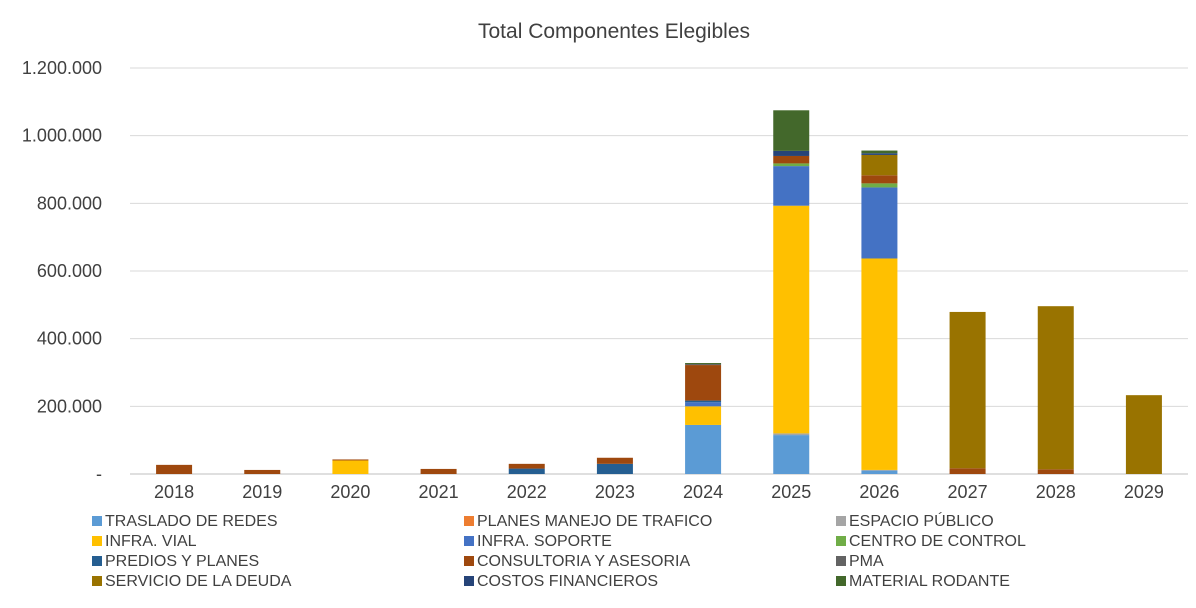 The width and height of the screenshot is (1196, 608). Describe the element at coordinates (567, 581) in the screenshot. I see `legend-label: COSTOS FINANCIEROS` at that location.